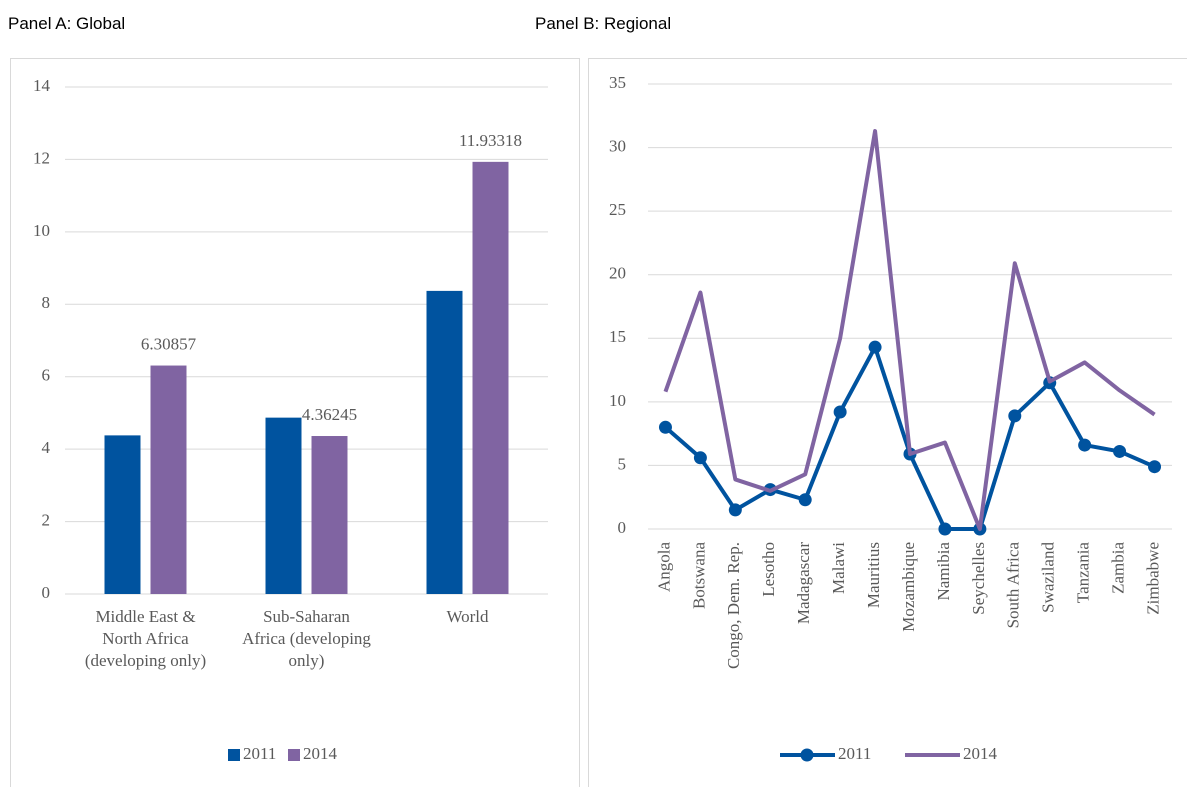  I want to click on data-label: 4.36245, so click(329, 414).